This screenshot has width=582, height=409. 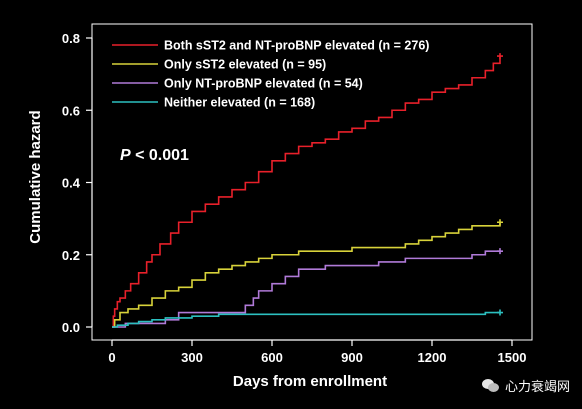 I want to click on watermark-text: 心力衰竭网, so click(x=537, y=387).